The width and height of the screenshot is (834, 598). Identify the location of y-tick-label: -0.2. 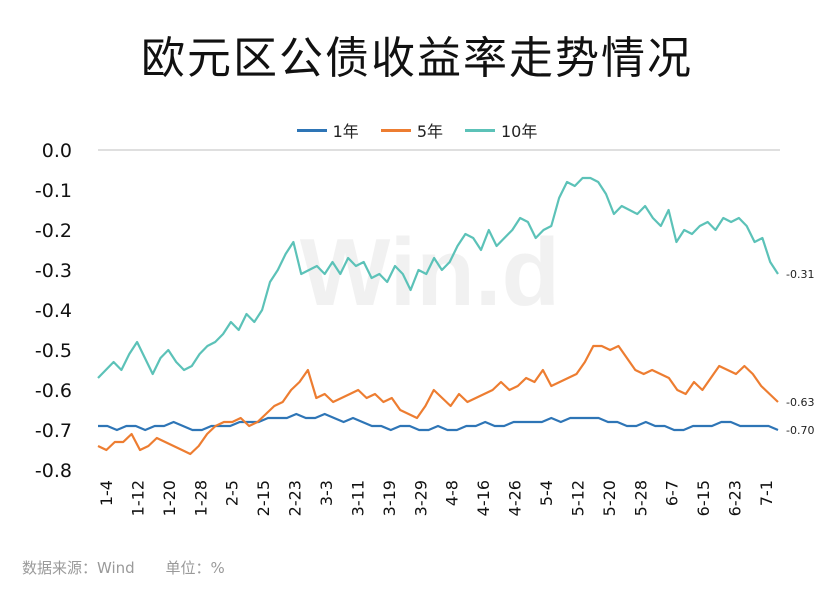
(53, 231).